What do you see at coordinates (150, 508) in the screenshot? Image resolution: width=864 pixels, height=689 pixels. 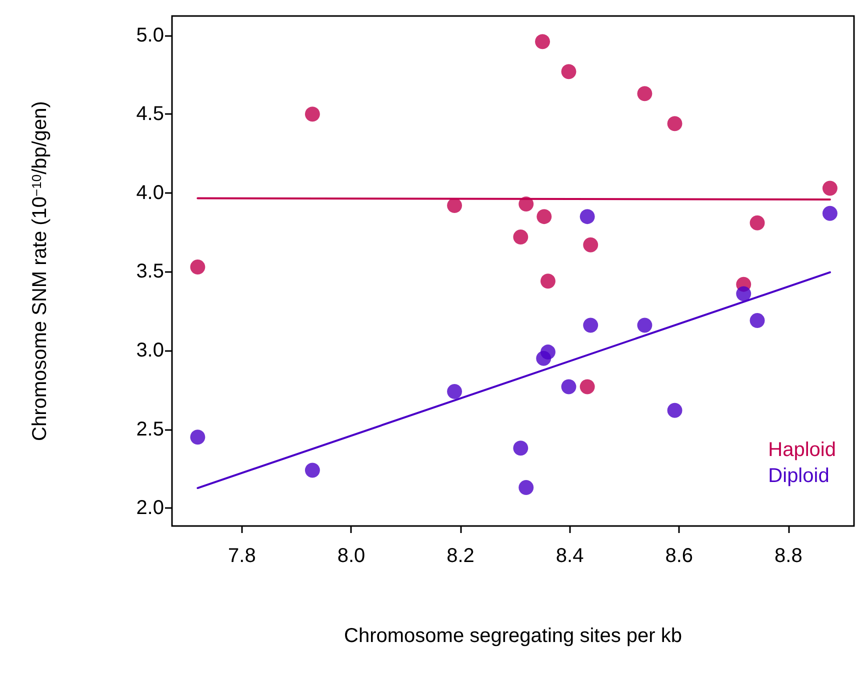 I see `y-tick-label: 2.0` at bounding box center [150, 508].